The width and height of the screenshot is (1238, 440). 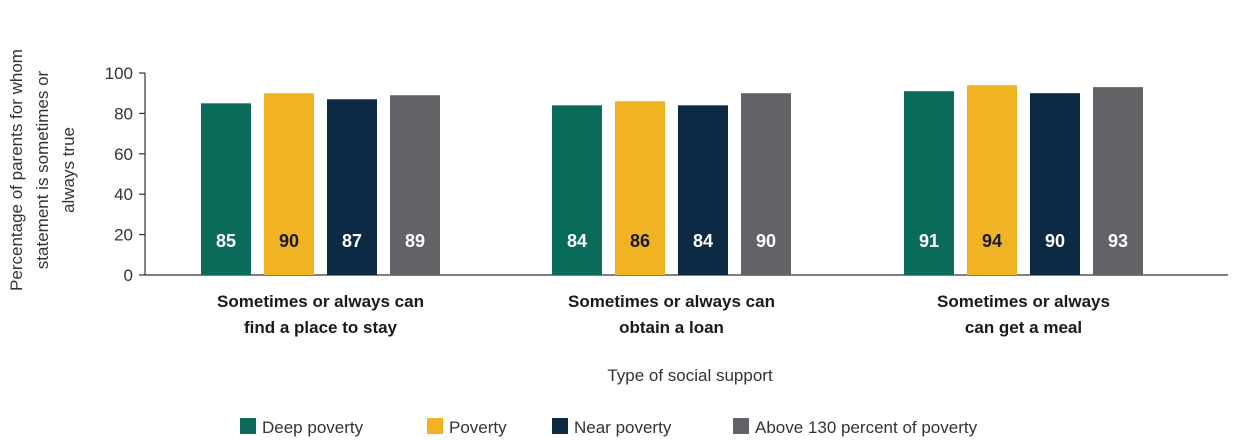 I want to click on bar-value-label: 94, so click(x=992, y=241).